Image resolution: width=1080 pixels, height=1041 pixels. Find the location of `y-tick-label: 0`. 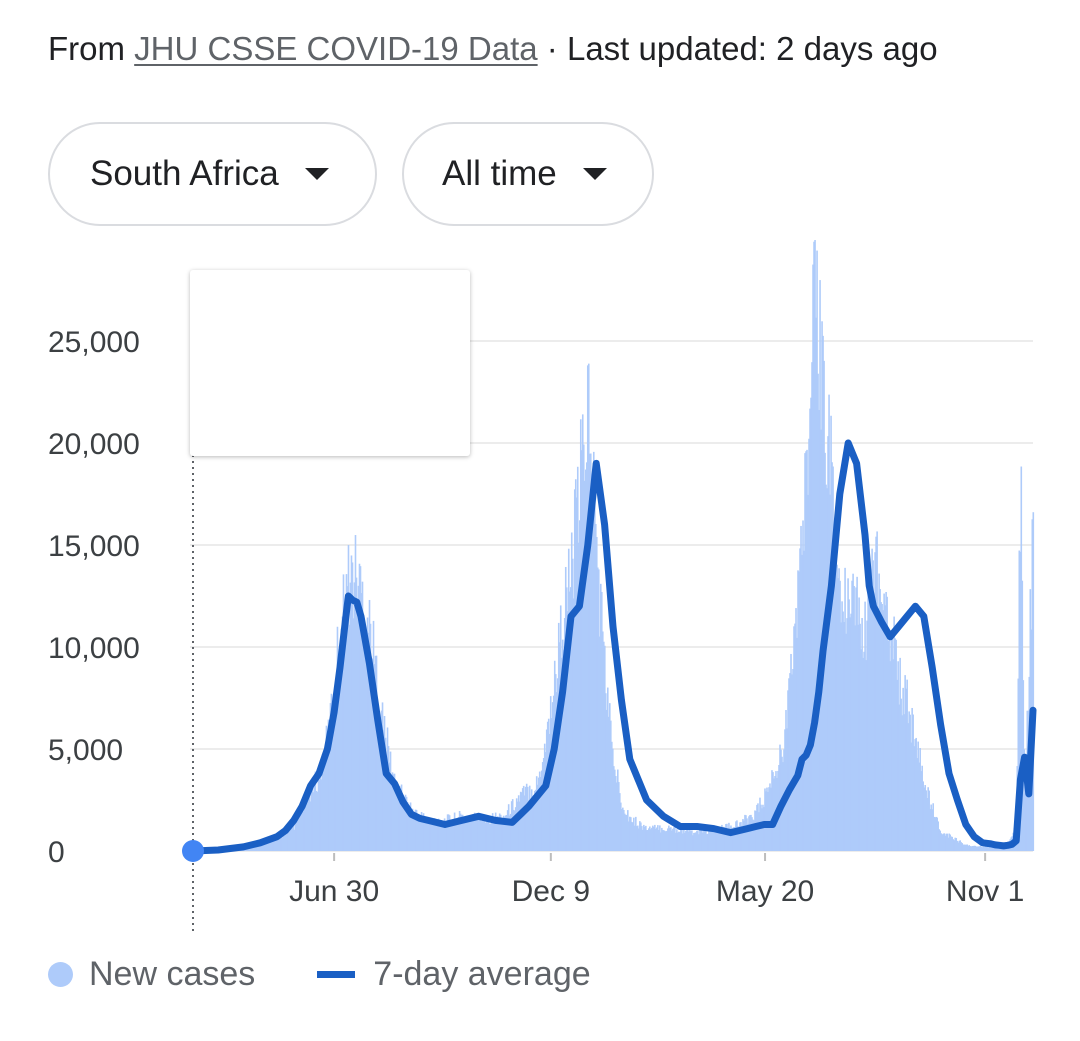

y-tick-label: 0 is located at coordinates (56, 852).